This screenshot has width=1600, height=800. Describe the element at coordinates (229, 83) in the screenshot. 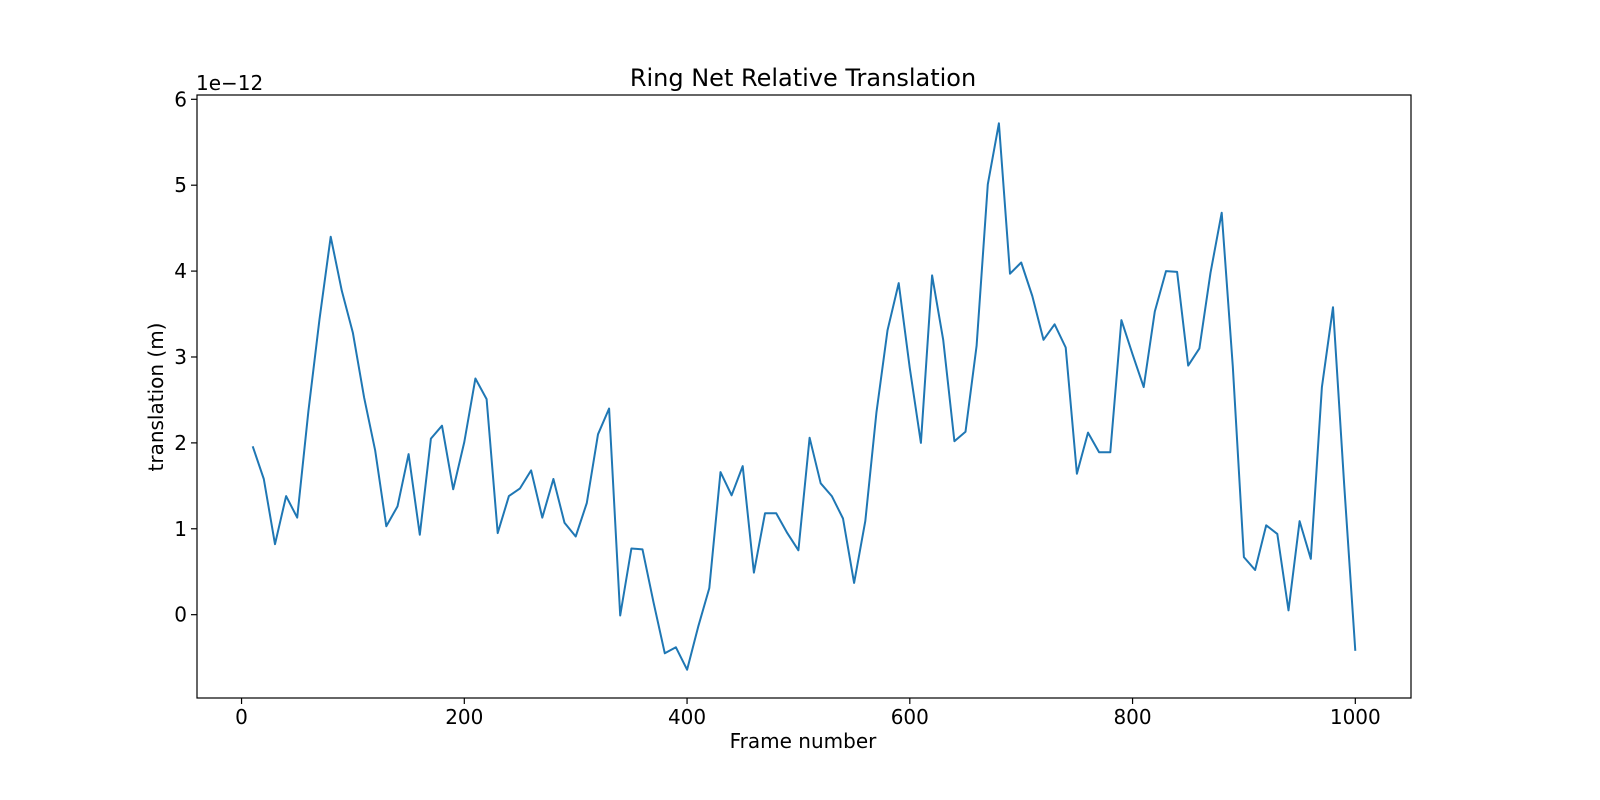

I see `y-offset-label: 1e−12` at that location.